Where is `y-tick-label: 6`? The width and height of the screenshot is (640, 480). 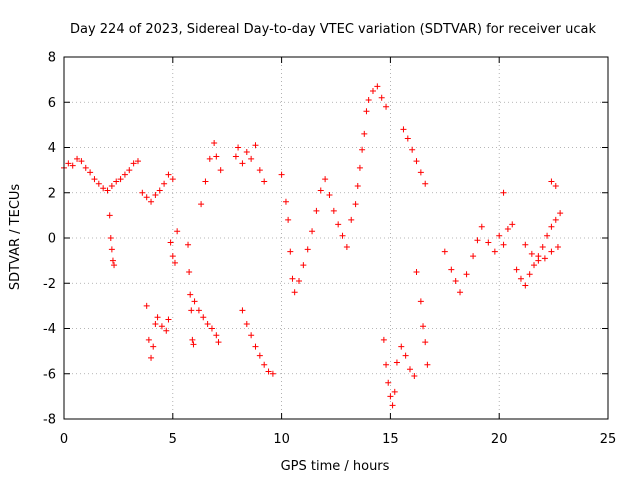
y-tick-label: 6 is located at coordinates (52, 103).